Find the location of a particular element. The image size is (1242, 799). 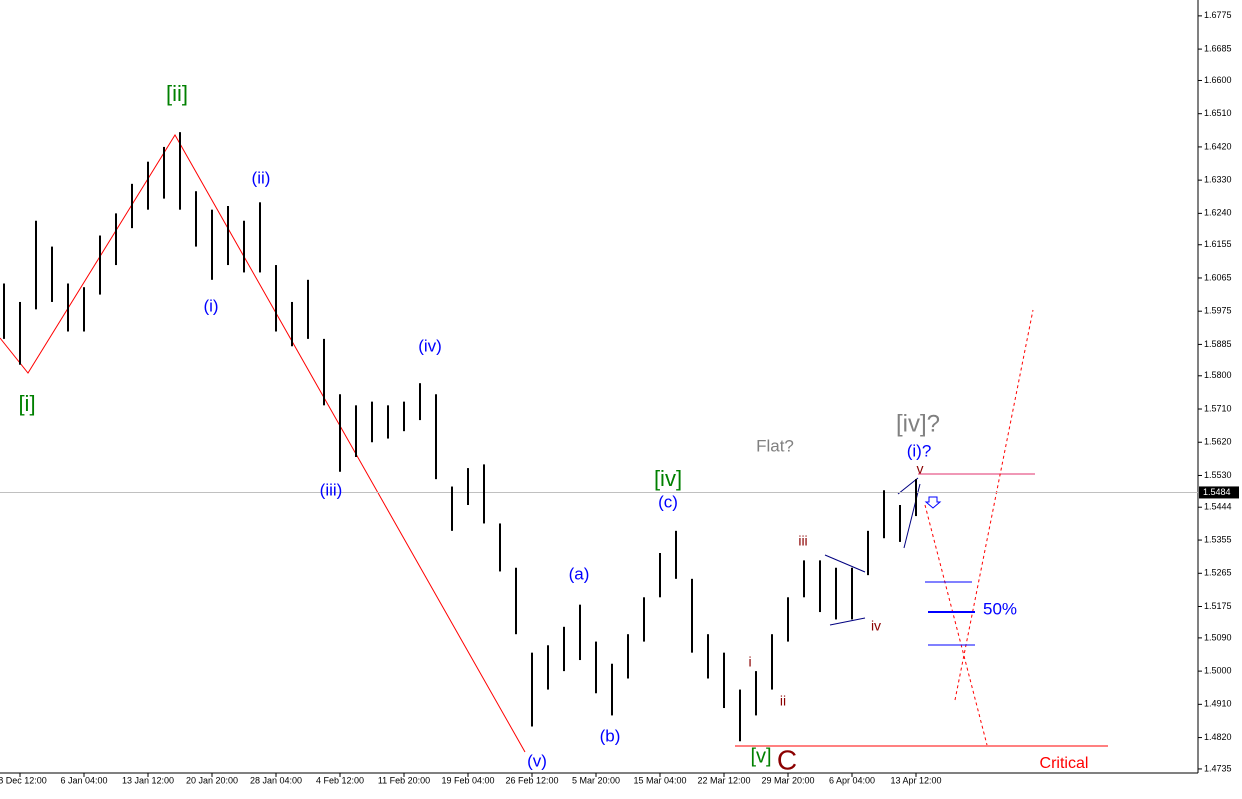

x-tick-label: 13 Jan 12:00 is located at coordinates (148, 780).